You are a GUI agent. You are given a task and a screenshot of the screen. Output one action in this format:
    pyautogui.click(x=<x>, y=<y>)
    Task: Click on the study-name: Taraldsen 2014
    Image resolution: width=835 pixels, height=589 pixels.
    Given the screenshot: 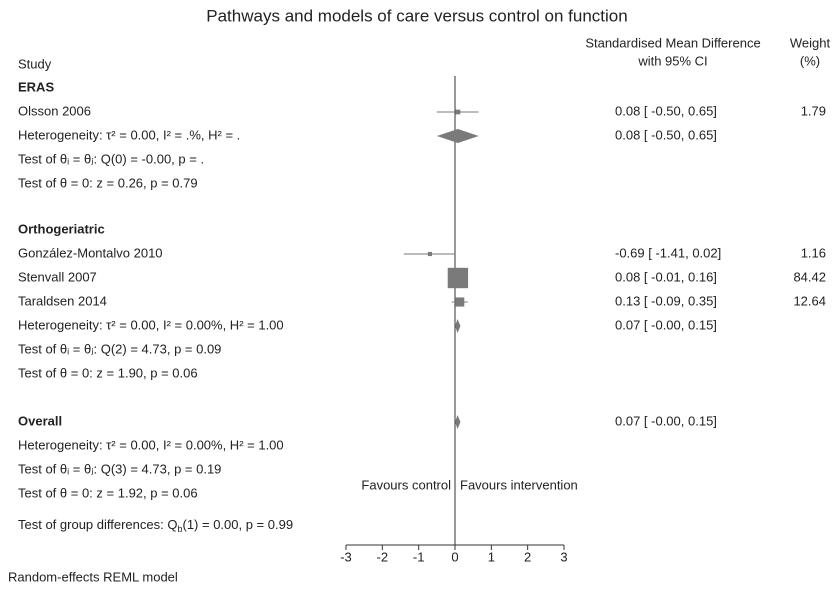 What is the action you would take?
    pyautogui.click(x=62, y=300)
    